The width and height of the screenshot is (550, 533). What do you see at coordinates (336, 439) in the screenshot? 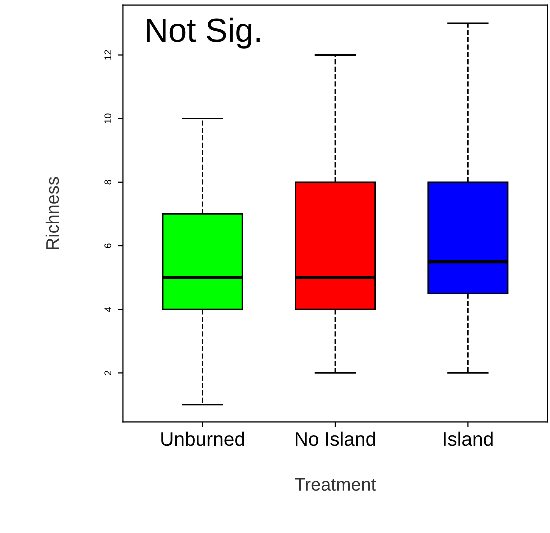
I see `x-tick-label: No Island` at bounding box center [336, 439].